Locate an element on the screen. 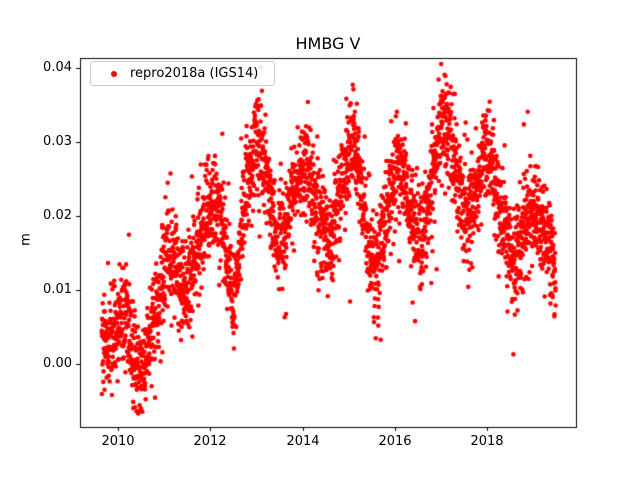  x-tick-label: 2016 is located at coordinates (395, 441).